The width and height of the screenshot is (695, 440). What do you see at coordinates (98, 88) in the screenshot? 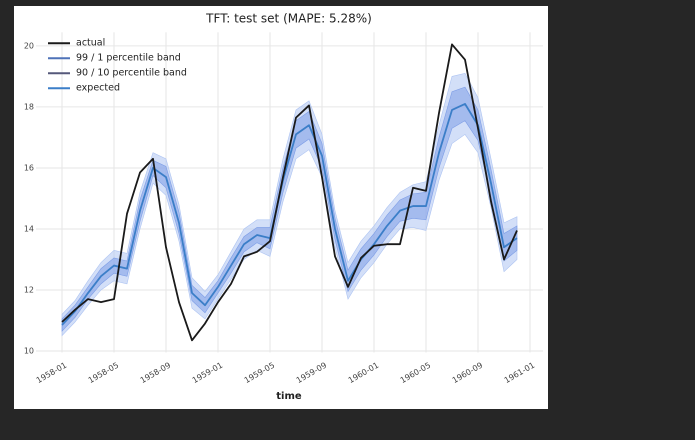
I see `legend-label: expected` at bounding box center [98, 88].